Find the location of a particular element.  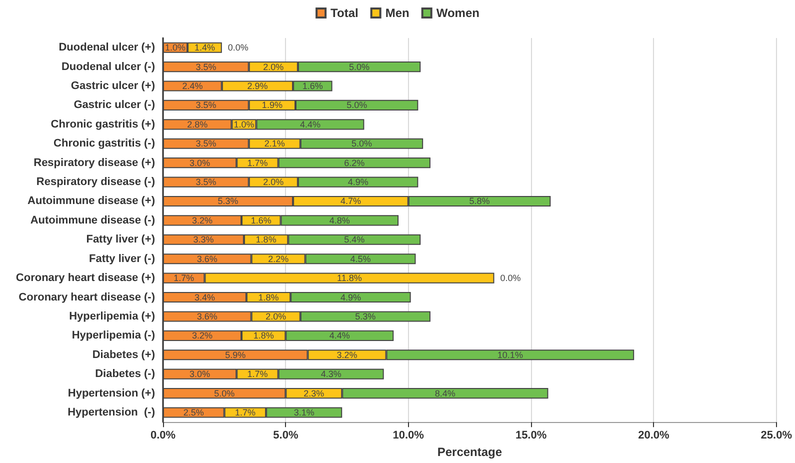

y-tick-label: Fatty liver (-) is located at coordinates (122, 258).